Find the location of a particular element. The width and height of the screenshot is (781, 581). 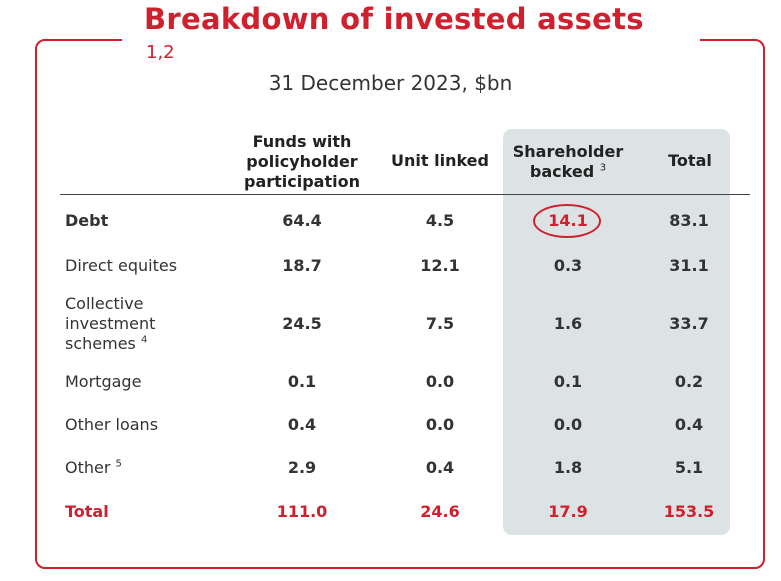

cell-loans-funds: 0.4 is located at coordinates (302, 424).